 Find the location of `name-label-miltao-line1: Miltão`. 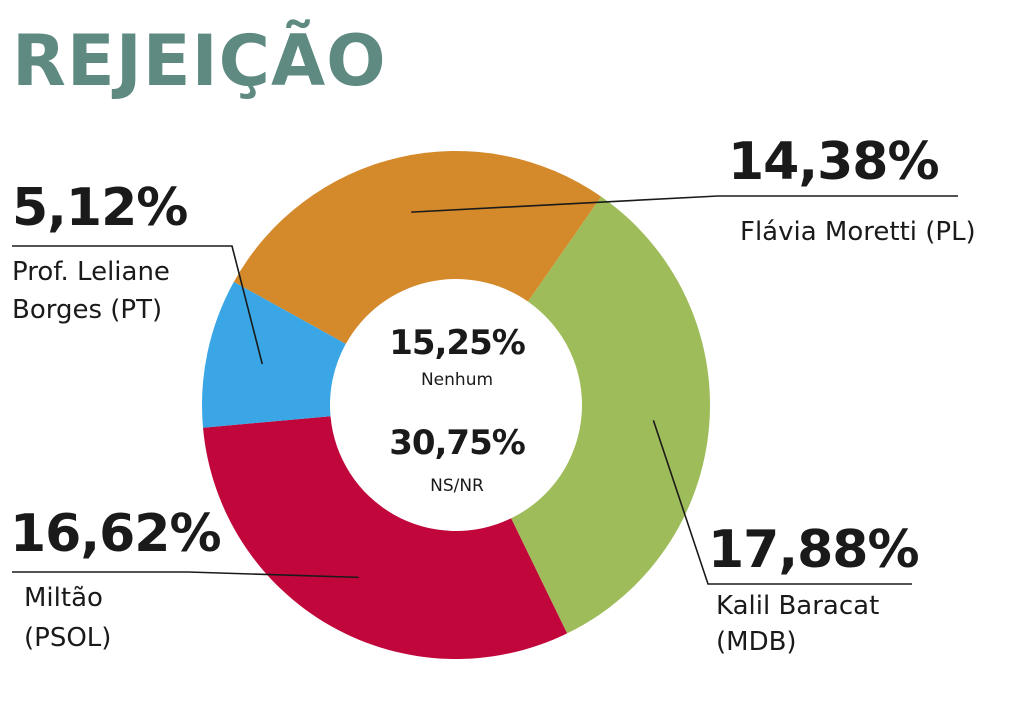

name-label-miltao-line1: Miltão is located at coordinates (63, 598).